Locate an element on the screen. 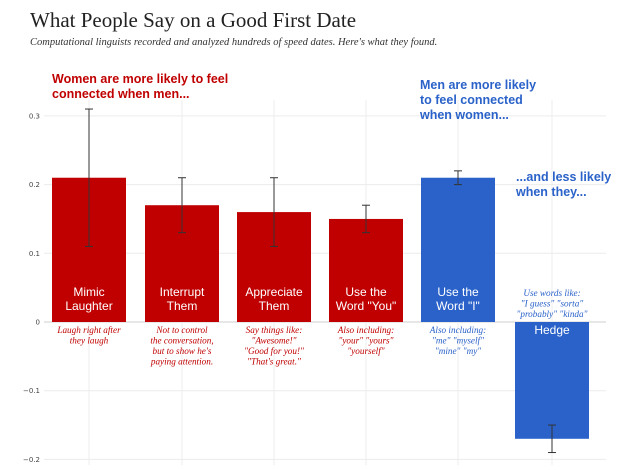 Image resolution: width=640 pixels, height=470 pixels. bar-note: "I guess" "sorta" is located at coordinates (552, 304).